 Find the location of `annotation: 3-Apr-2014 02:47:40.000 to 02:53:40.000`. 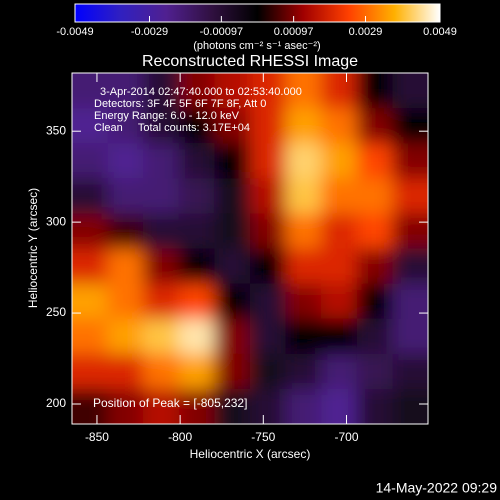

annotation: 3-Apr-2014 02:47:40.000 to 02:53:40.000 is located at coordinates (201, 92).